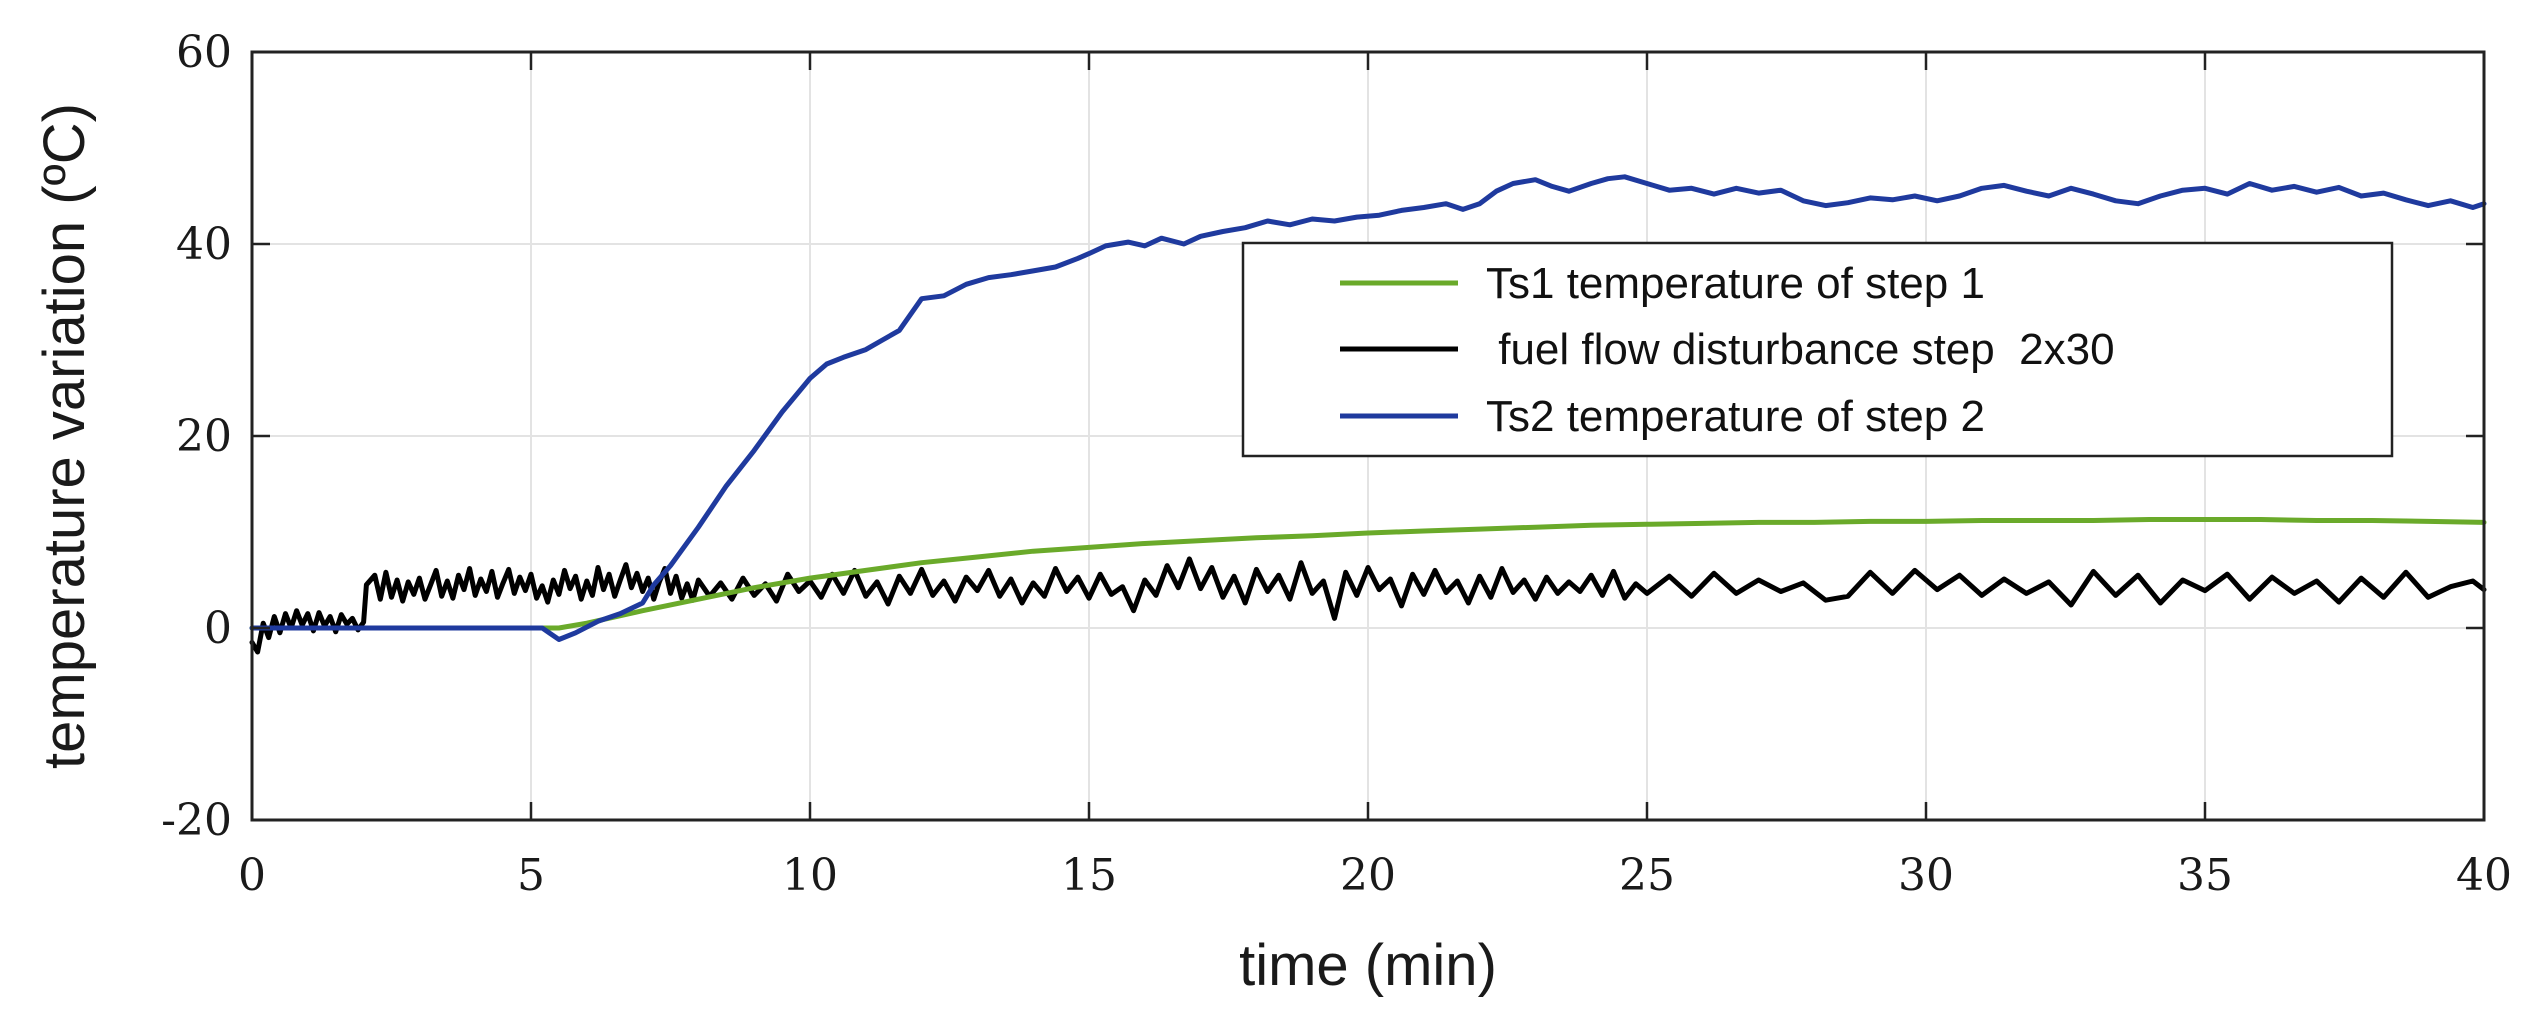  What do you see at coordinates (1735, 416) in the screenshot?
I see `legend-label-ts2: Ts2 temperature of step 2` at bounding box center [1735, 416].